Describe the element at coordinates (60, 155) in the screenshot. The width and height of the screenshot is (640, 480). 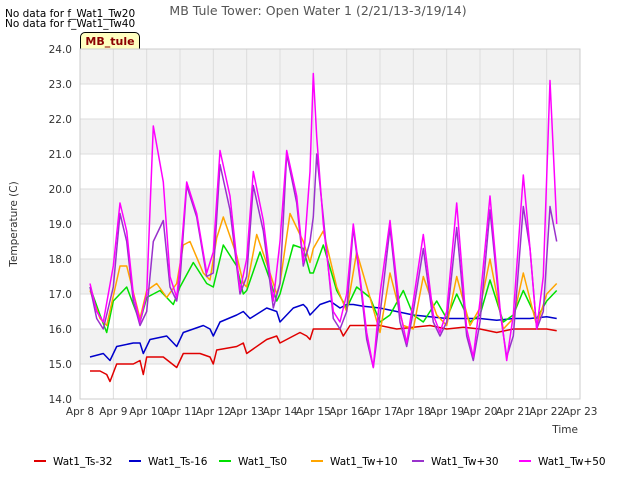
I see `y-tick-label: 21.0` at that location.